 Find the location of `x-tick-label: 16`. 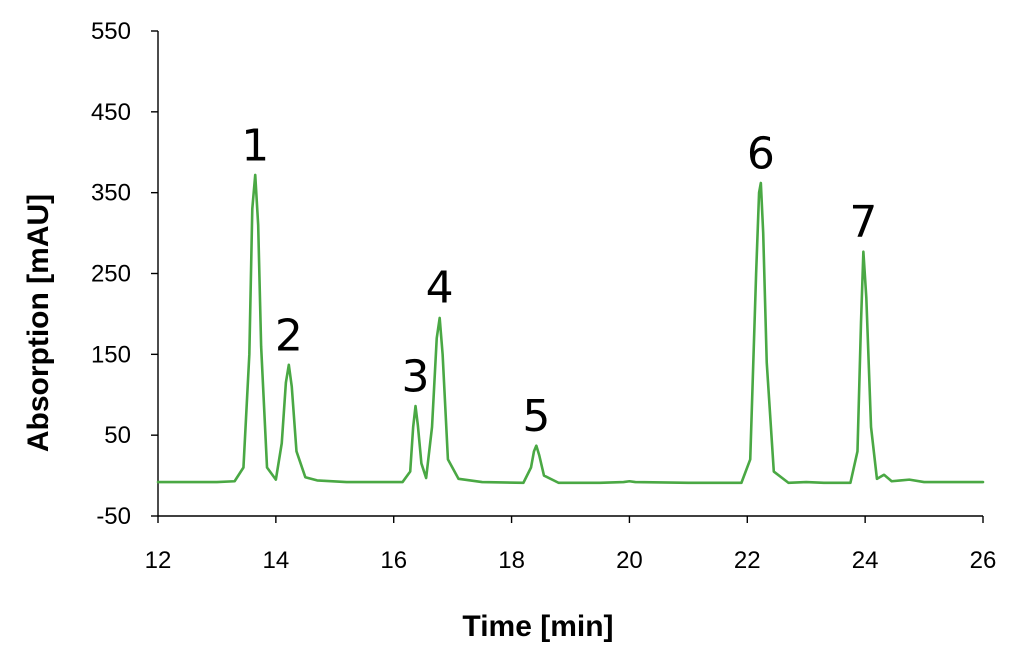

x-tick-label: 16 is located at coordinates (393, 560).